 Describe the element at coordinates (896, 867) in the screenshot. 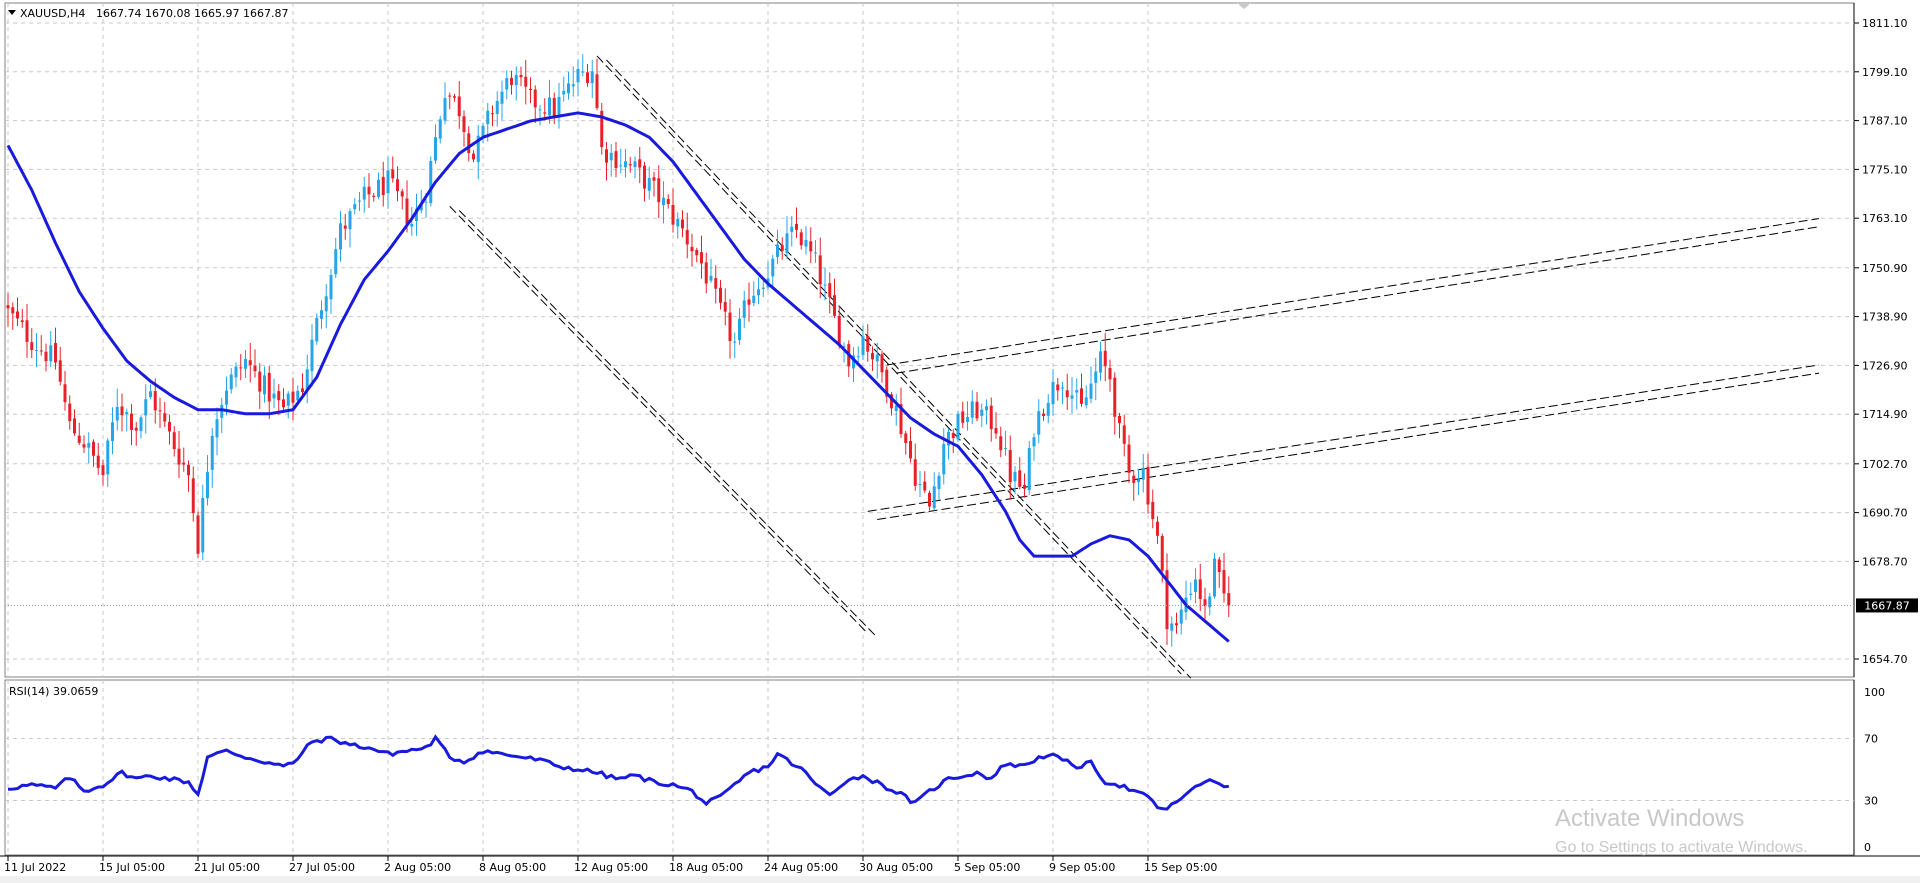

I see `time-tick-label: 30 Aug 05:00` at that location.